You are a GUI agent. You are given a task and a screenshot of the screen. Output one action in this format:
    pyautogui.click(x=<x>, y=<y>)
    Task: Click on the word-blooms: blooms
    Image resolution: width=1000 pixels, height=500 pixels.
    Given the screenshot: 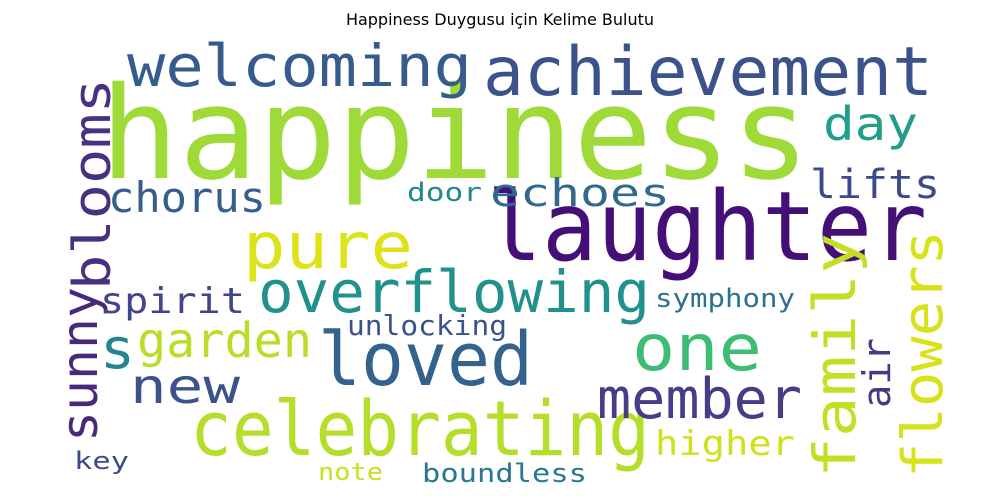 What is the action you would take?
    pyautogui.click(x=93, y=184)
    